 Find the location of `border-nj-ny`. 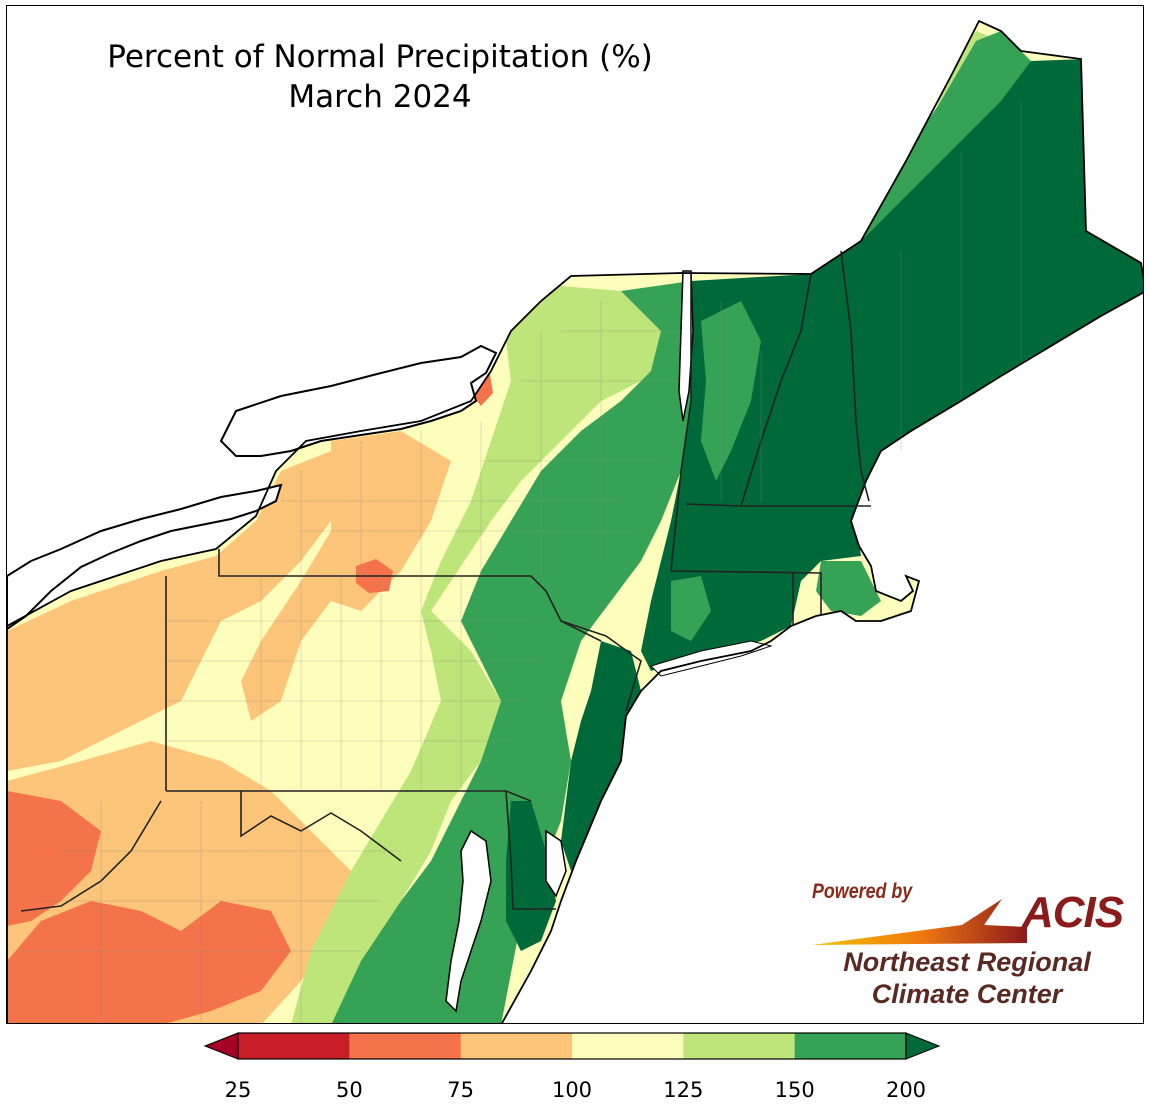

border-nj-ny is located at coordinates (601, 666).